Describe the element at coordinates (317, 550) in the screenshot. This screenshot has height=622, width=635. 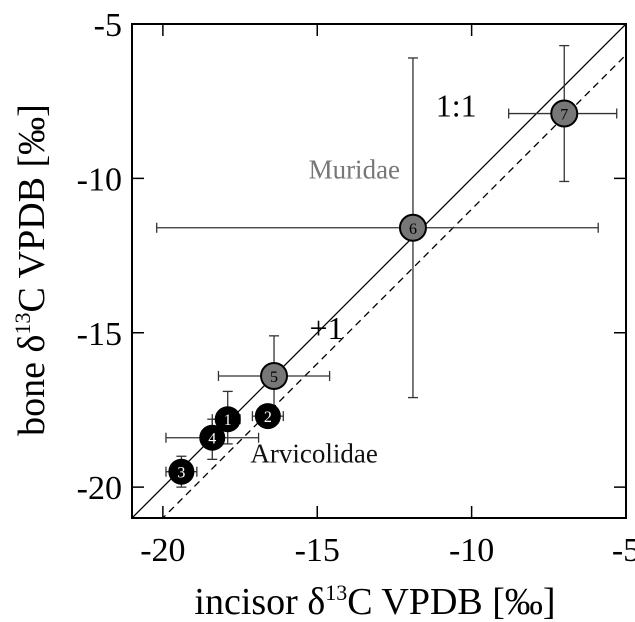
I see `x-tick-label: -15` at that location.